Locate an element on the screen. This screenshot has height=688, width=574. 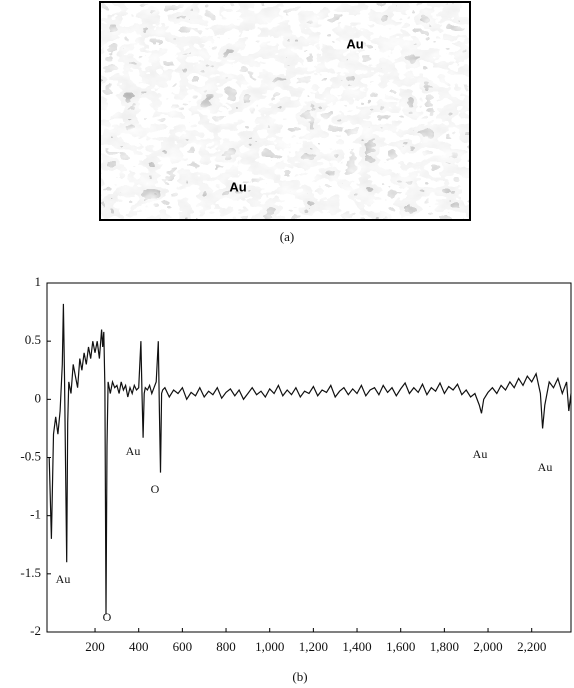
x-tick-label: 2,200 is located at coordinates (531, 646).